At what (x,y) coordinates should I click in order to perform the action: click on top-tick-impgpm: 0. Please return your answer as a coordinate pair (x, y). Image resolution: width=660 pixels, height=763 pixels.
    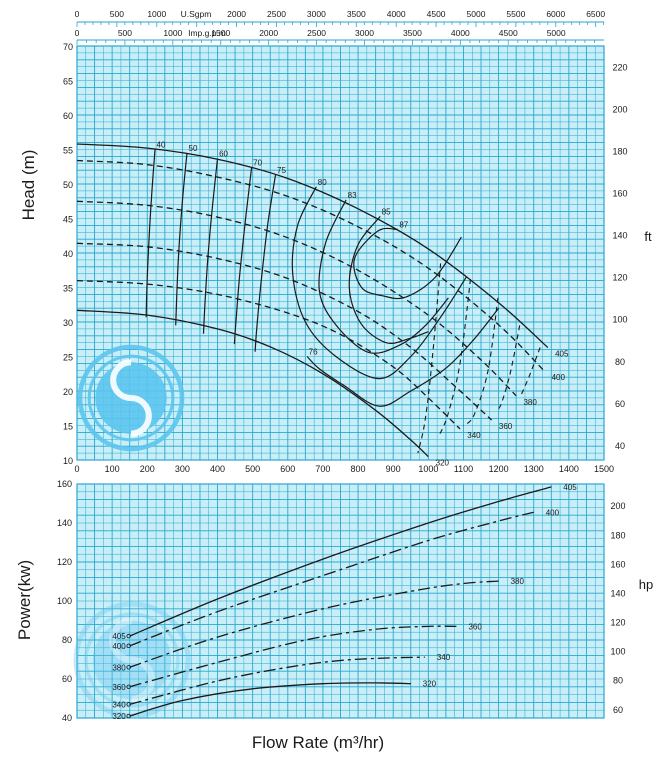
    Looking at the image, I should click on (77, 33).